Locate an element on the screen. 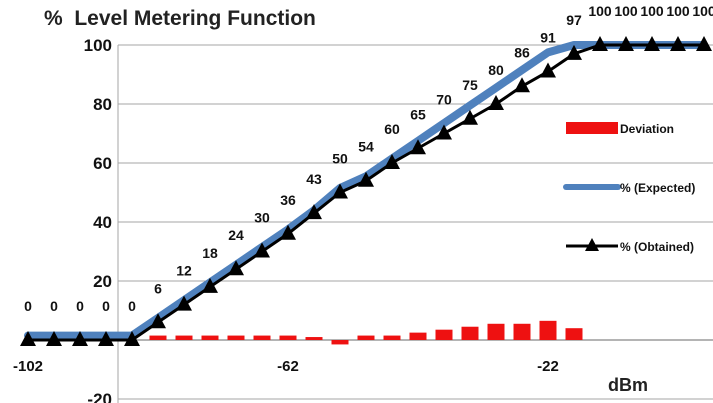 The height and width of the screenshot is (403, 713). y-tick-label: 20 is located at coordinates (102, 281).